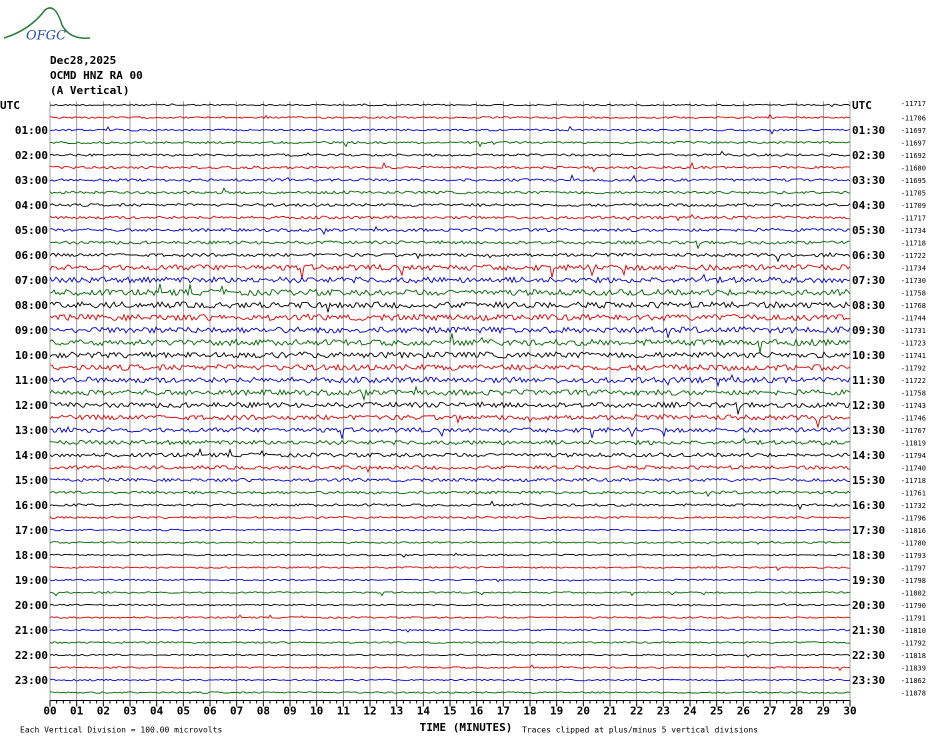  I want to click on x-tick-label: 07, so click(236, 711).